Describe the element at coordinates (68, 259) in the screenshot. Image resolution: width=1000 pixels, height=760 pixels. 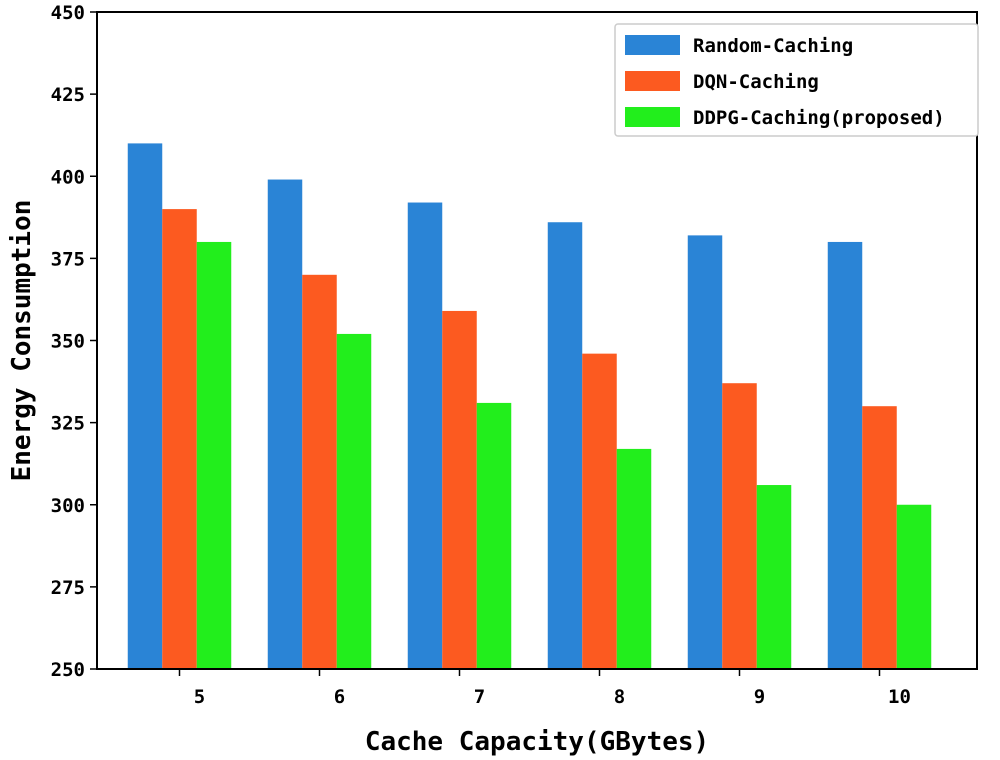
I see `y-tick-label: 375` at that location.